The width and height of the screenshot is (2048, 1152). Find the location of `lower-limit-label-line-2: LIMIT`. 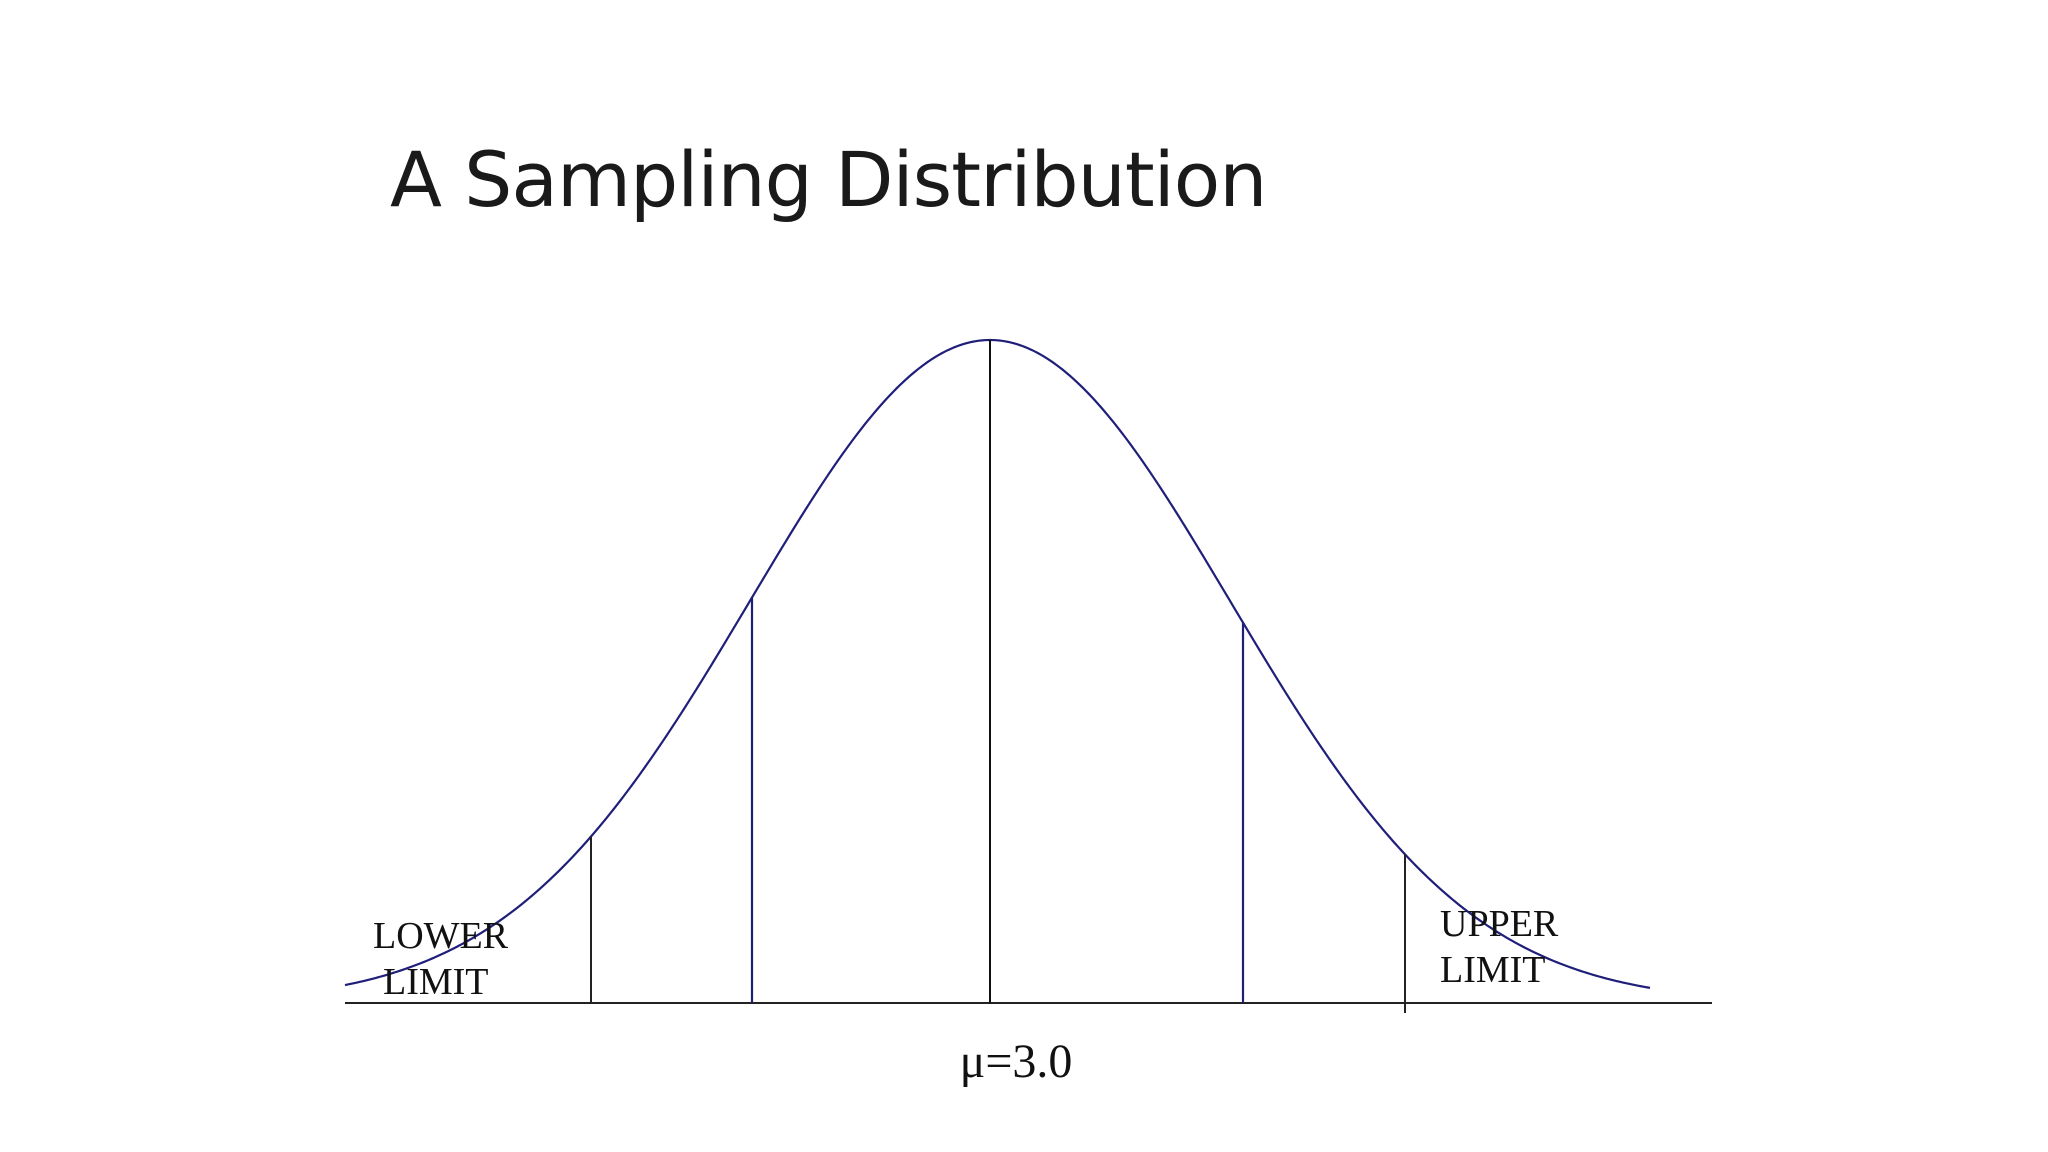

lower-limit-label-line-2: LIMIT is located at coordinates (436, 982).